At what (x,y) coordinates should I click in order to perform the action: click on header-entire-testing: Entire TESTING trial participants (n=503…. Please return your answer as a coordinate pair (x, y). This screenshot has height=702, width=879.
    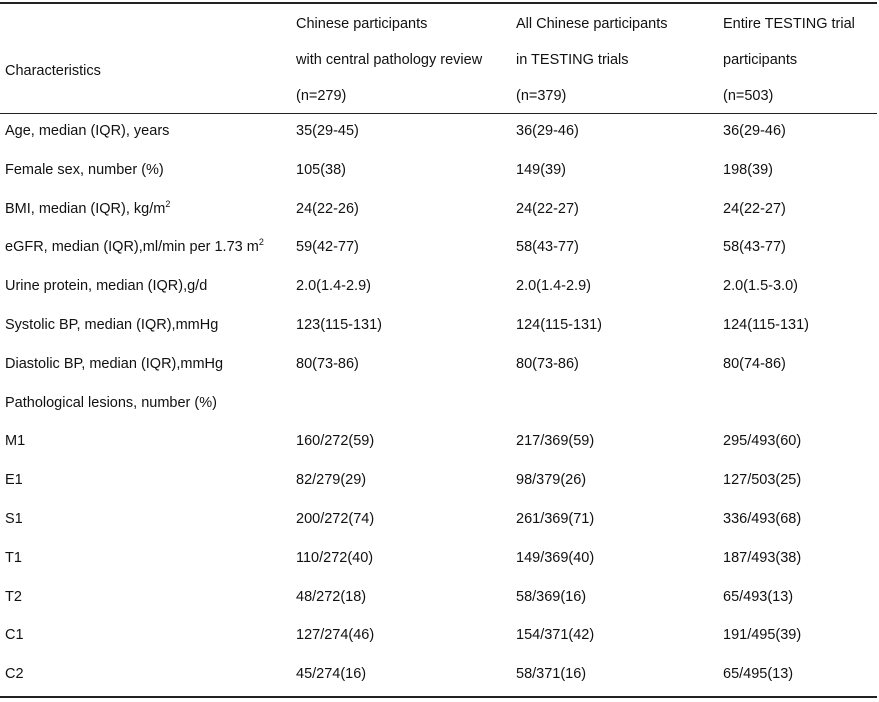
    Looking at the image, I should click on (789, 60).